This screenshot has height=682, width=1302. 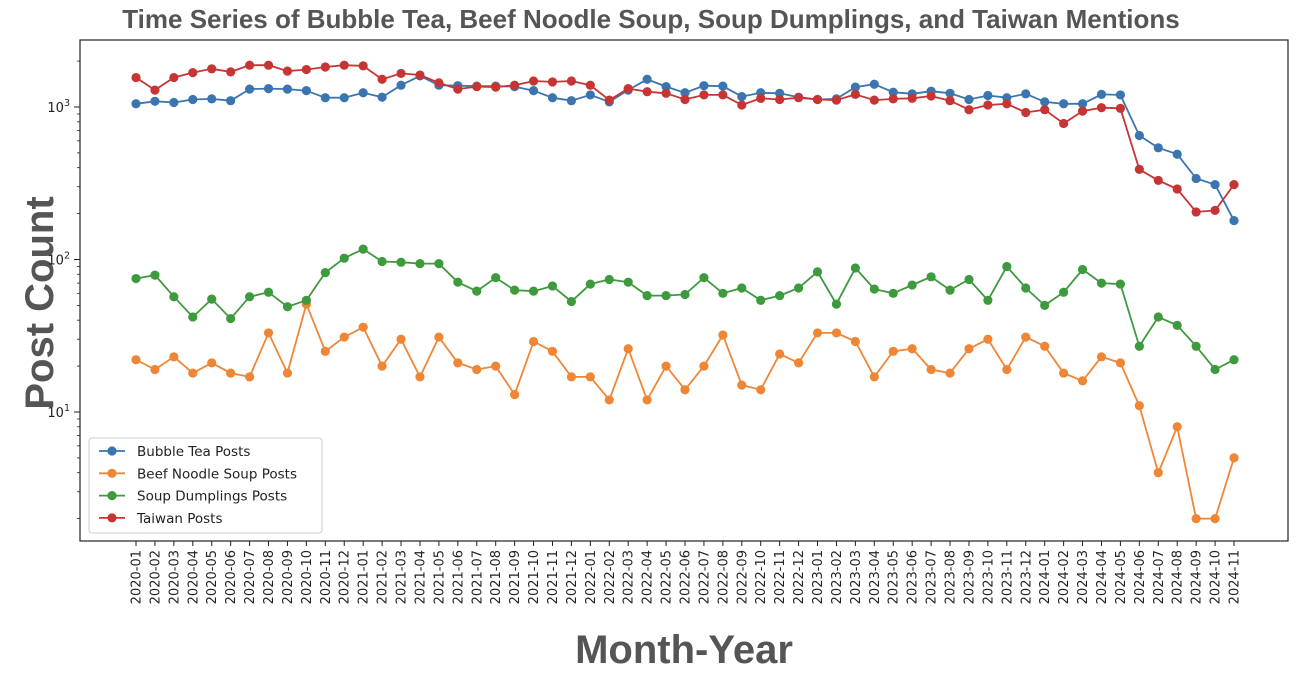 I want to click on x-tick-label: 2023-07, so click(x=932, y=577).